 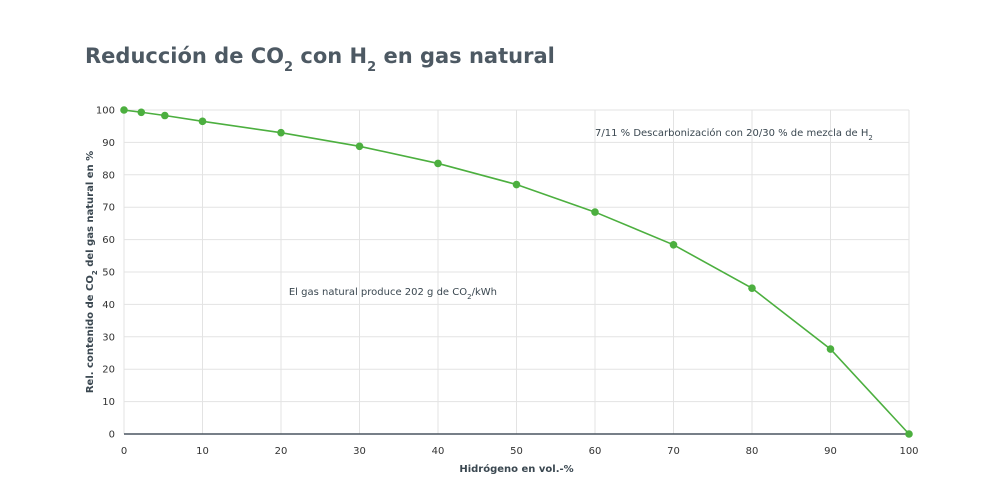 I want to click on x-tick-label: 0, so click(x=124, y=451).